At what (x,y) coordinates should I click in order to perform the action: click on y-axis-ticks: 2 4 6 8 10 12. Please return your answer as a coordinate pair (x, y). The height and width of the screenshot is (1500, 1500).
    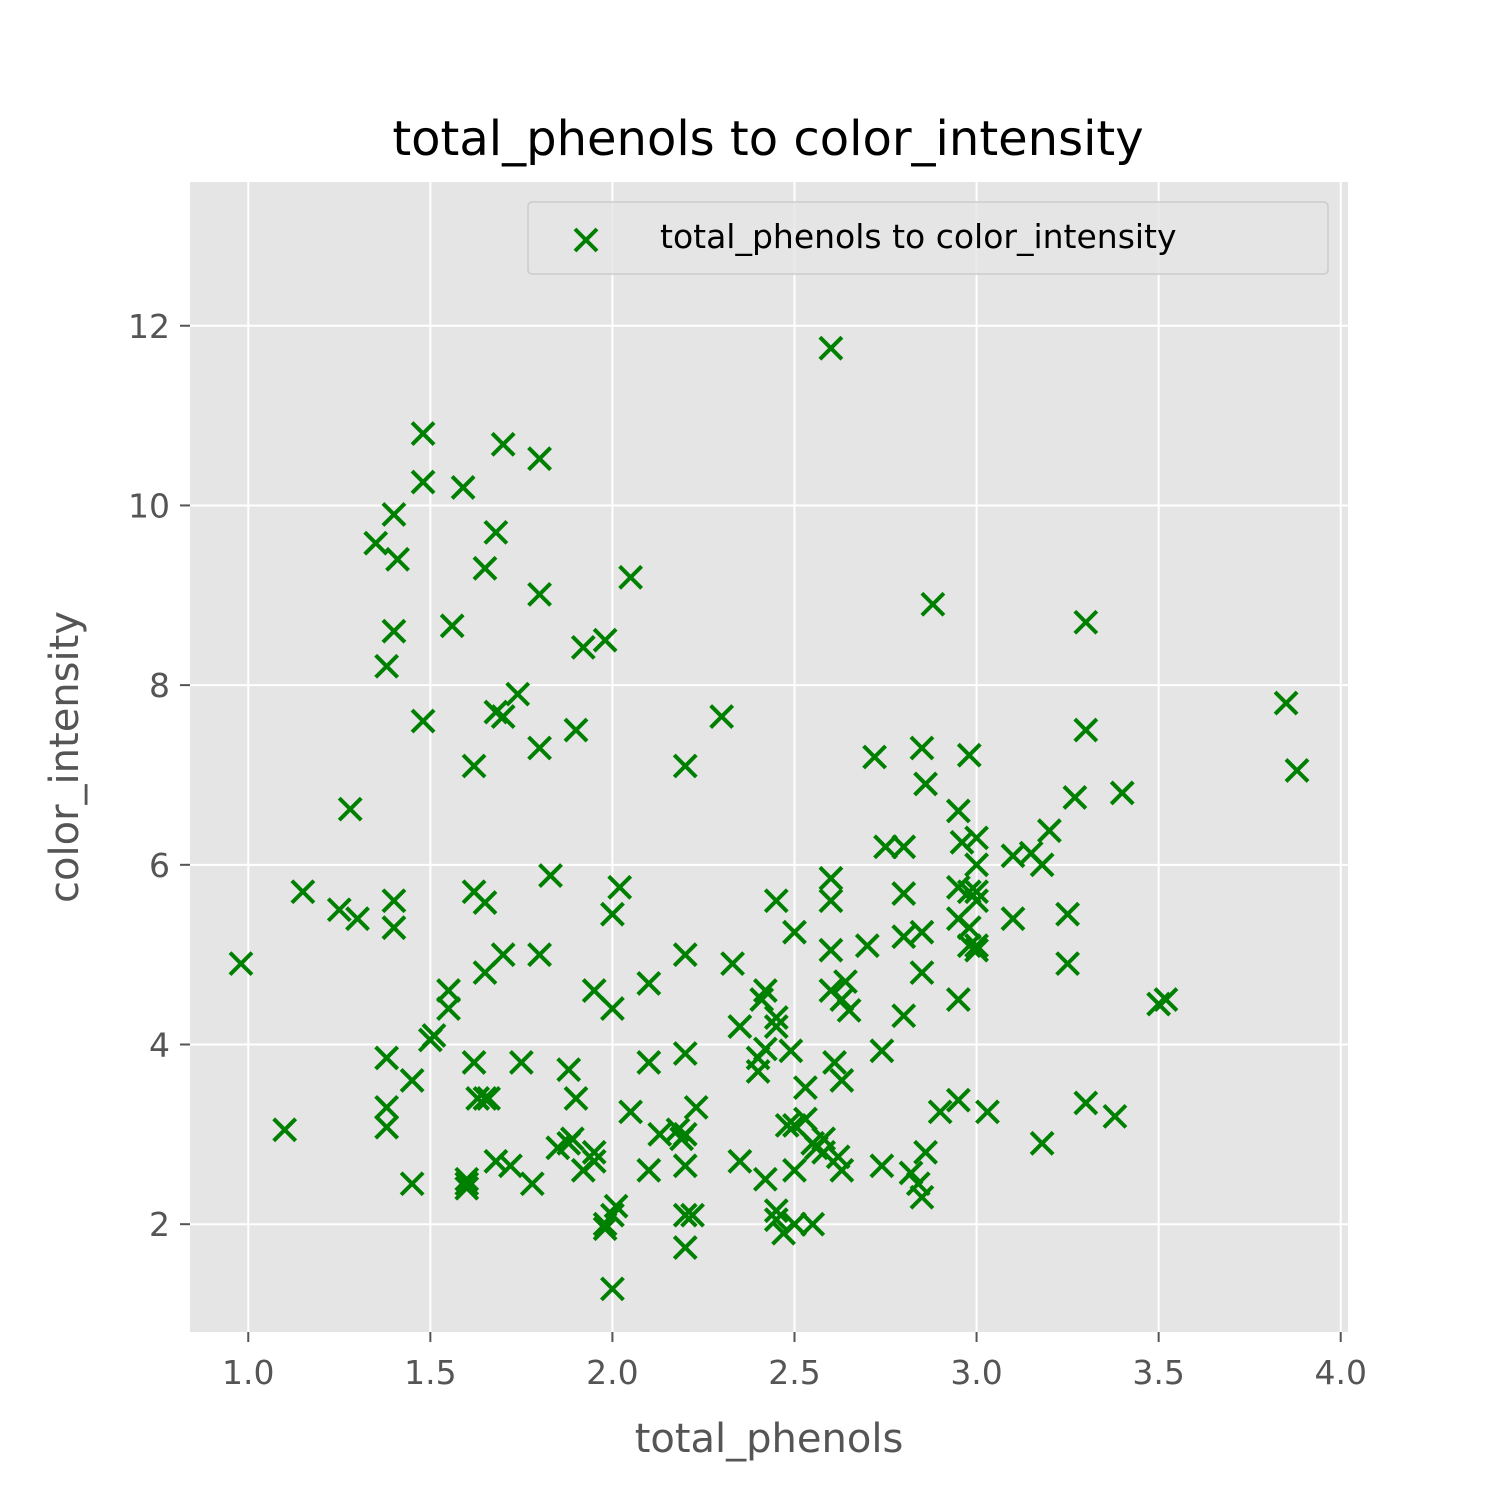
    Looking at the image, I should click on (159, 775).